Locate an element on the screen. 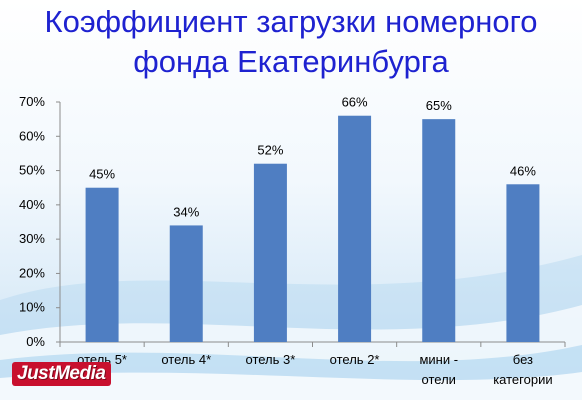 This screenshot has width=582, height=400. data-label: 65% is located at coordinates (439, 105).